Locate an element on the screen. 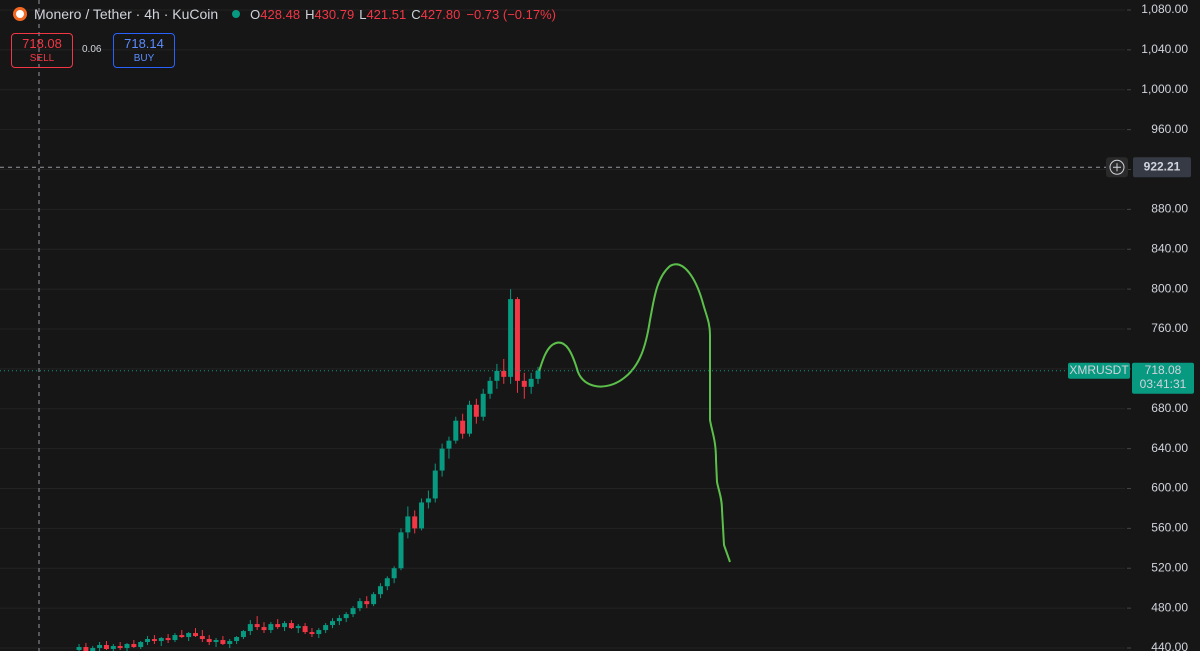  ohlc-key: L is located at coordinates (363, 14).